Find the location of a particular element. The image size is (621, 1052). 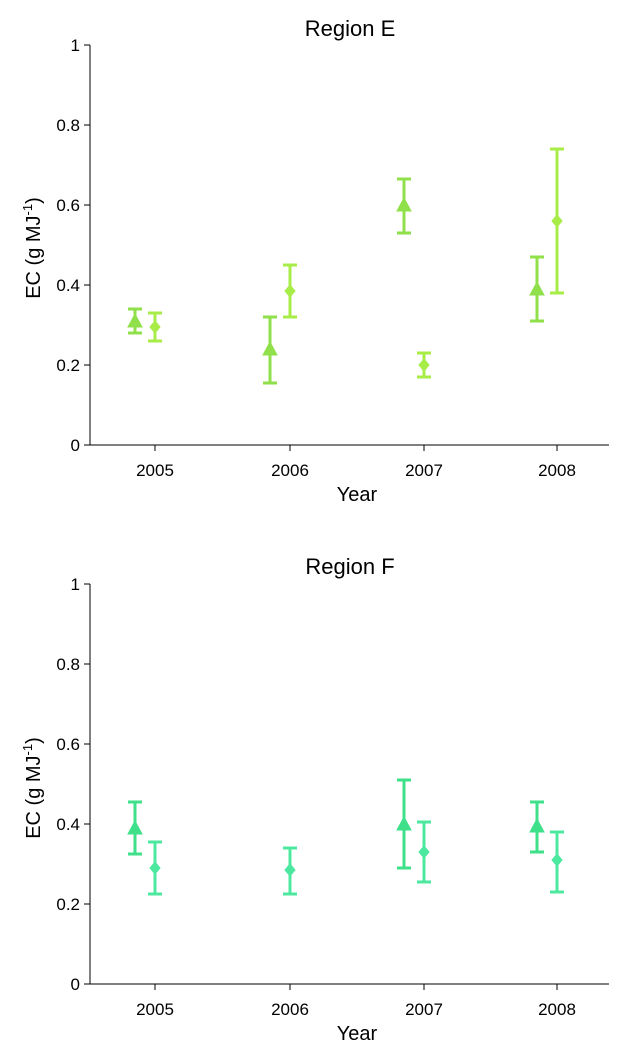

plot-marks is located at coordinates (345, 837).